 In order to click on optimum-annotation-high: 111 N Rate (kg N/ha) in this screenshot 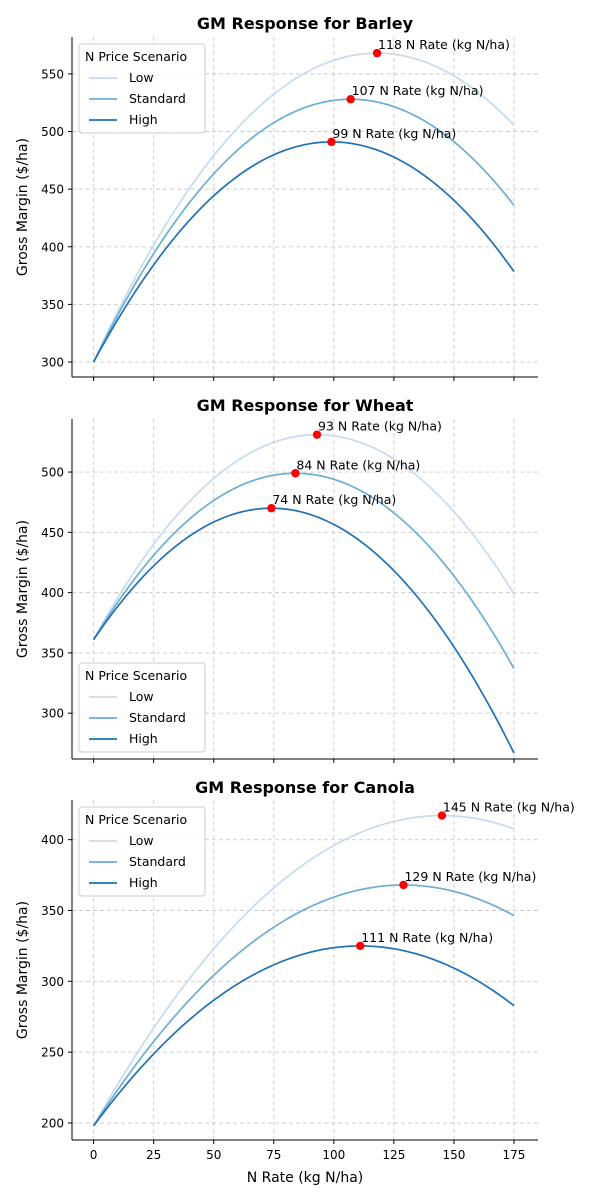, I will do `click(427, 937)`.